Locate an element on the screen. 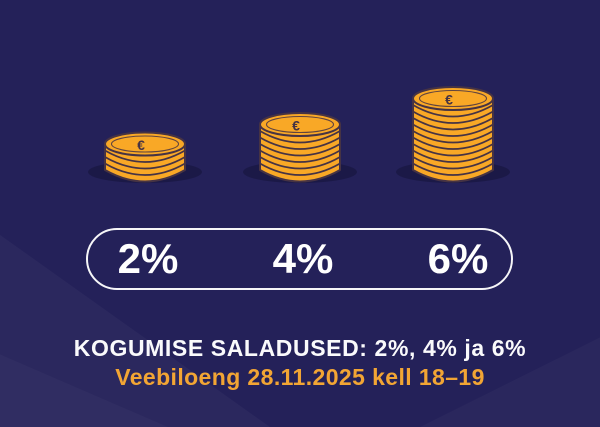 The height and width of the screenshot is (427, 600). percentages-capsule: 2% 4% 6% is located at coordinates (299, 259).